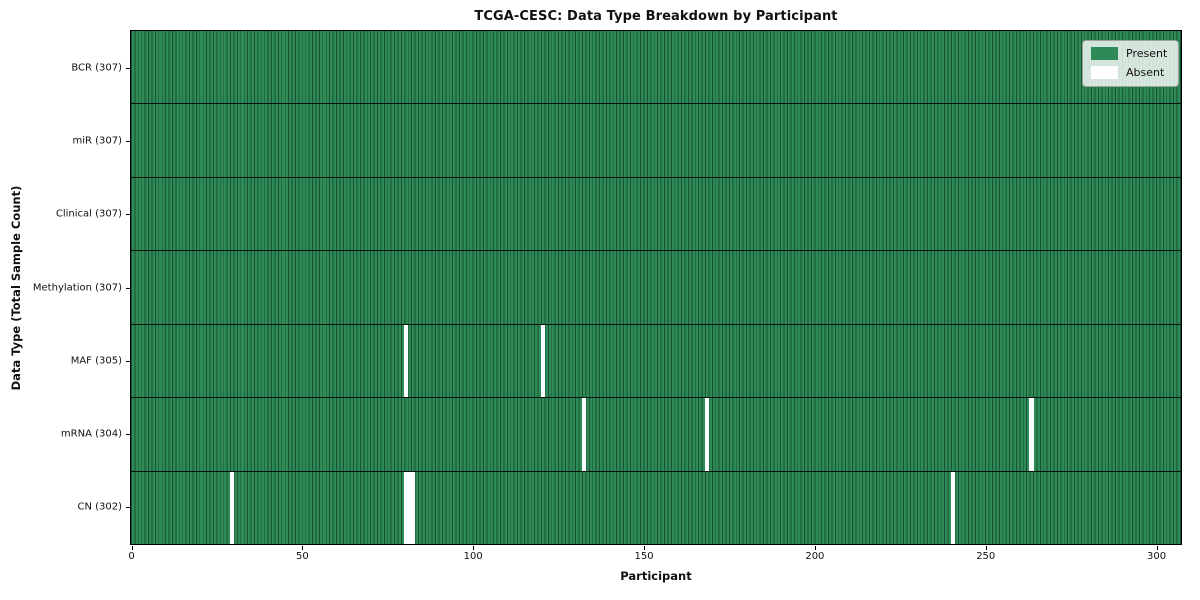  I want to click on y-tick-mark-mRNA, so click(128, 434).